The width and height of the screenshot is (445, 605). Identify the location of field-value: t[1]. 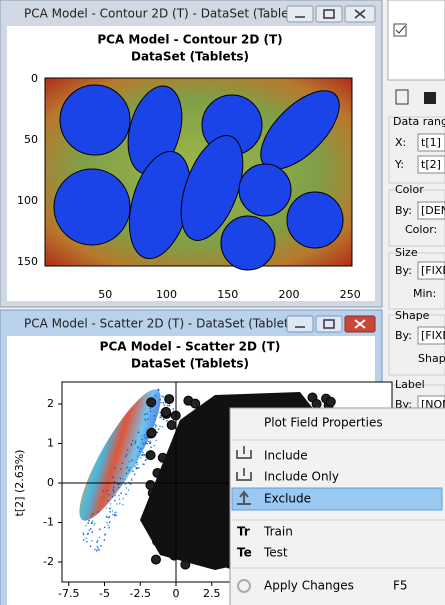
(431, 142).